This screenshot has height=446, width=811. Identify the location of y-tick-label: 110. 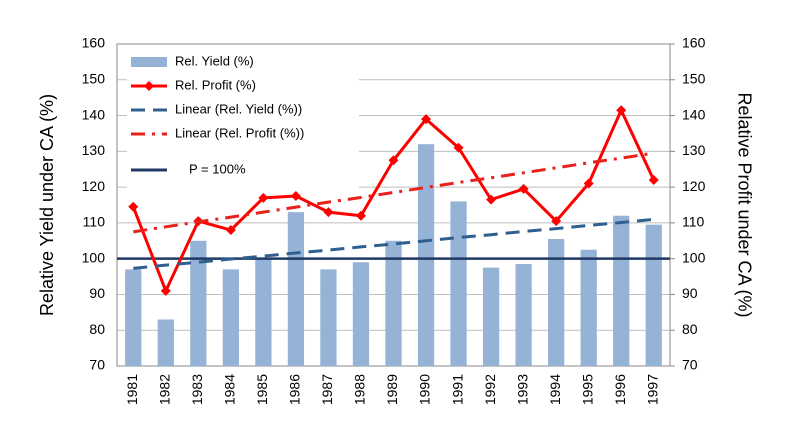
(94, 222).